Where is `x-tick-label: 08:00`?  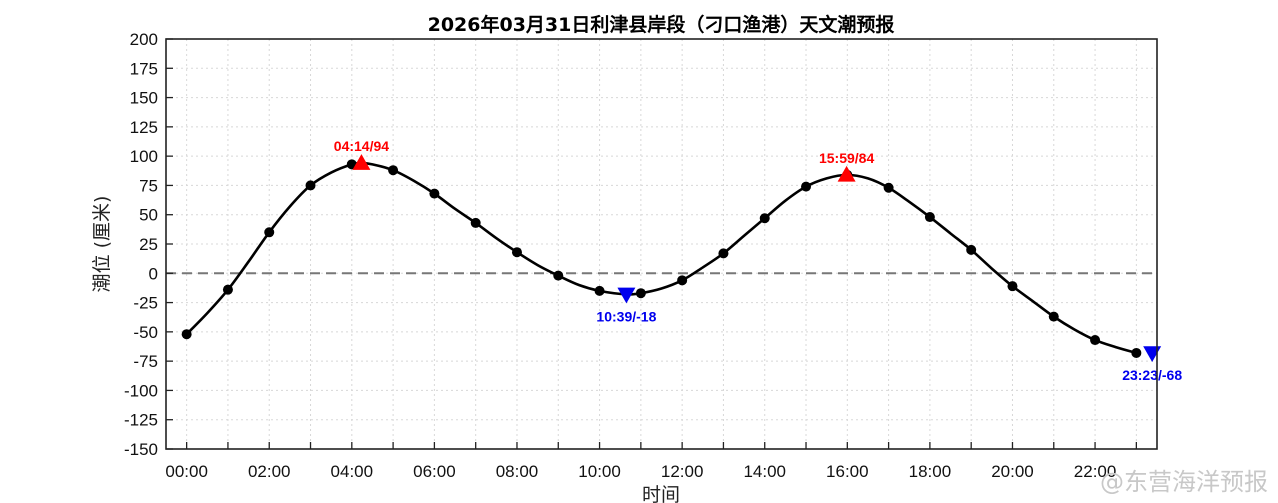 x-tick-label: 08:00 is located at coordinates (517, 471).